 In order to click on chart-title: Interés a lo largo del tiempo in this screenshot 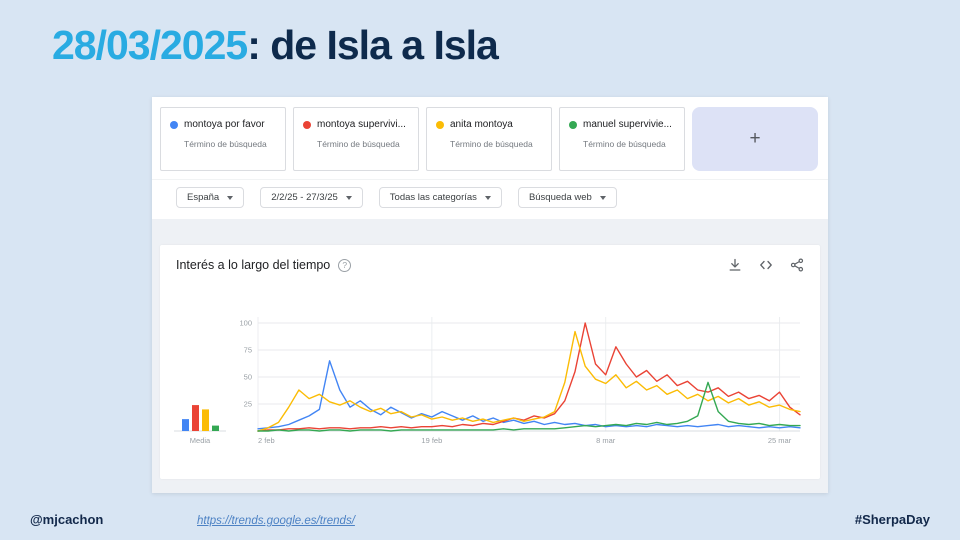, I will do `click(253, 265)`.